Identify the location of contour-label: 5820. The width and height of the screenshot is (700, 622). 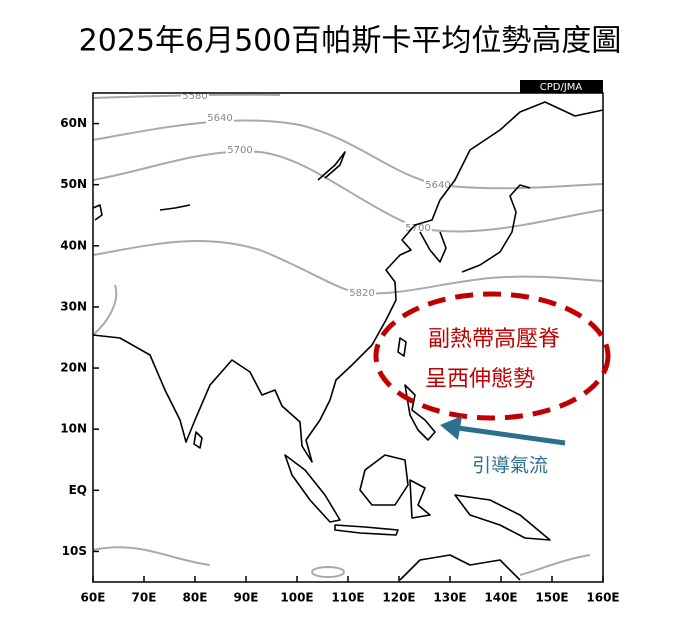
(361, 293).